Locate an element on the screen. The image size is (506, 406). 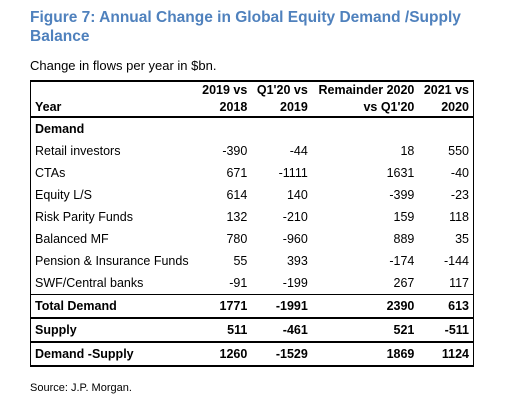
row-label: Demand -Supply is located at coordinates (84, 354).